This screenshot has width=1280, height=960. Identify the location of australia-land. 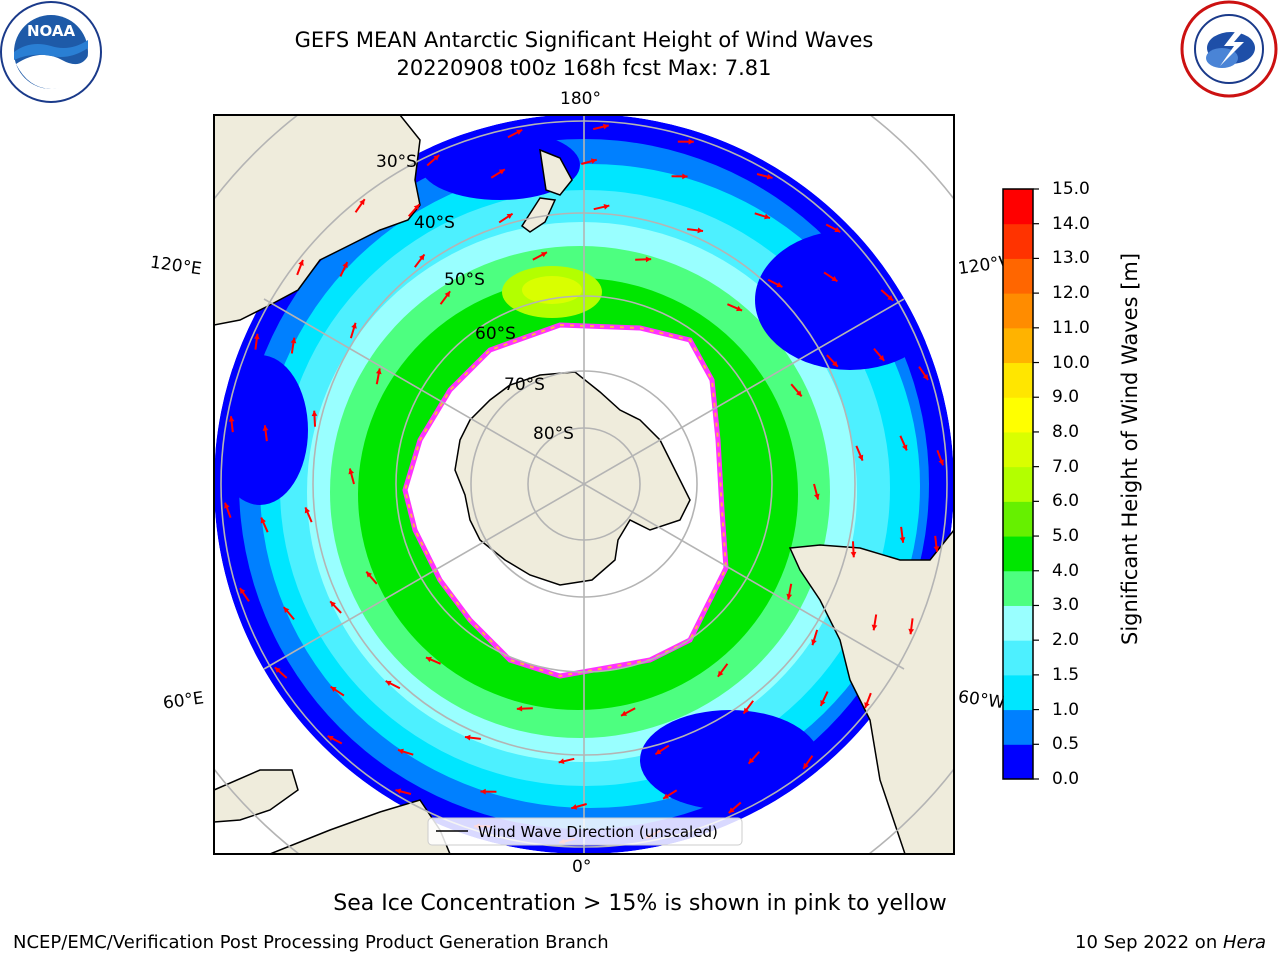
(317, 220).